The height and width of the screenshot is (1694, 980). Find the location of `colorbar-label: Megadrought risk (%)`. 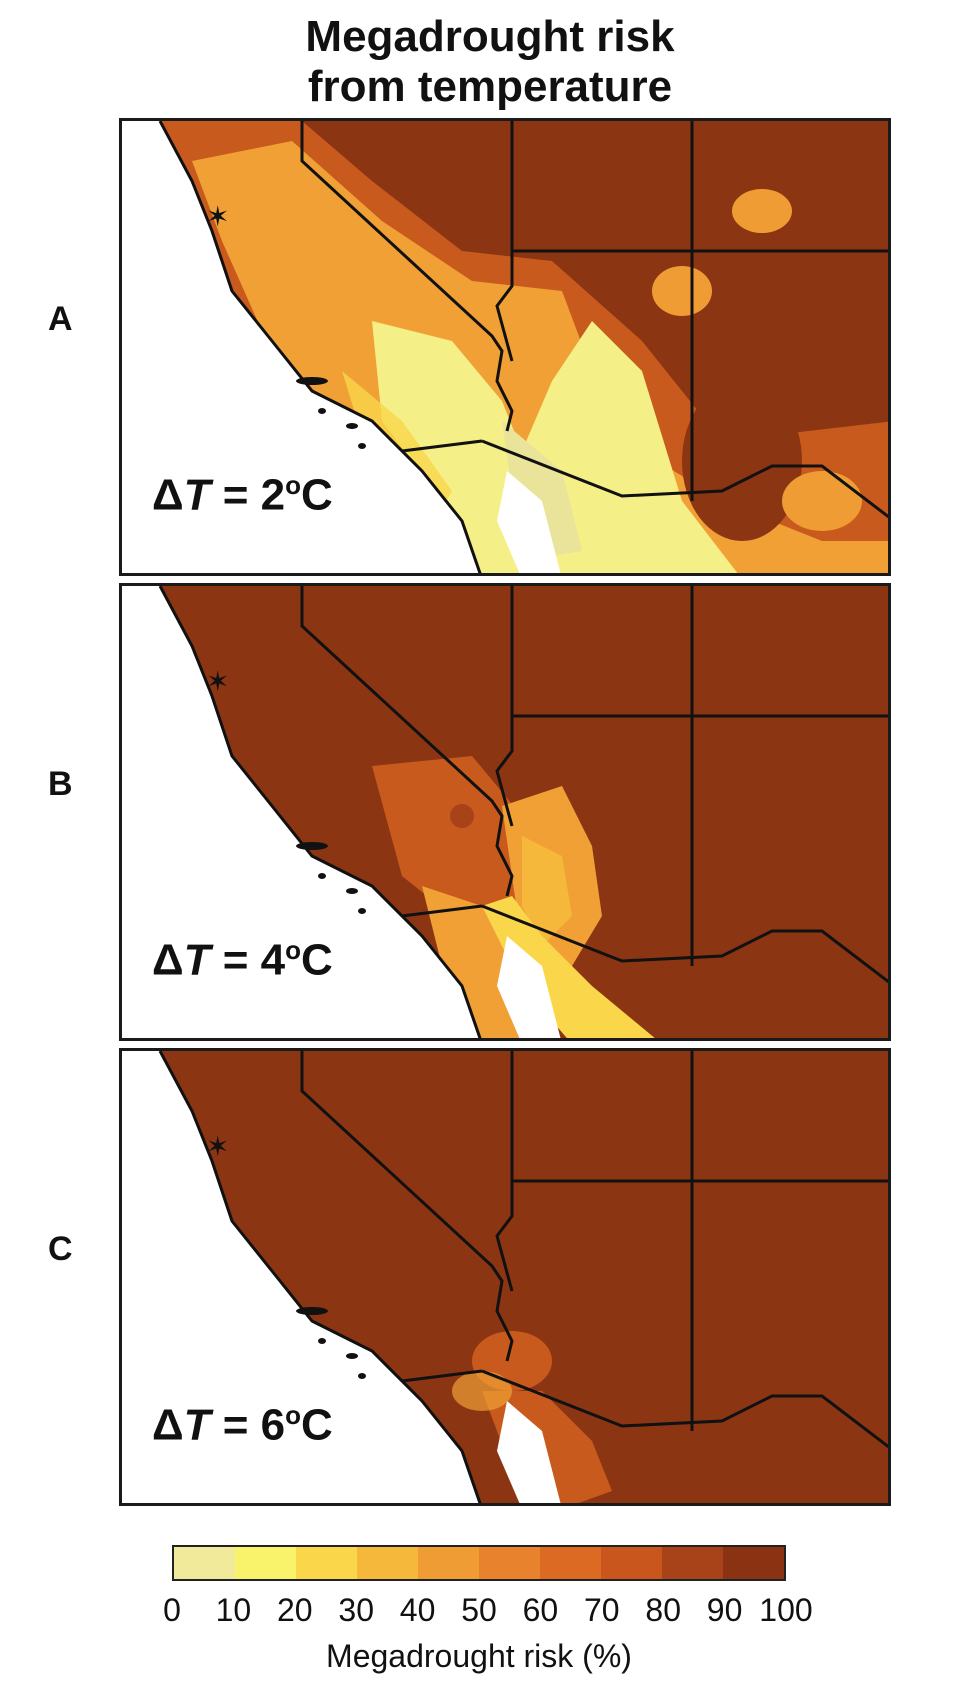

colorbar-label: Megadrought risk (%) is located at coordinates (479, 1656).